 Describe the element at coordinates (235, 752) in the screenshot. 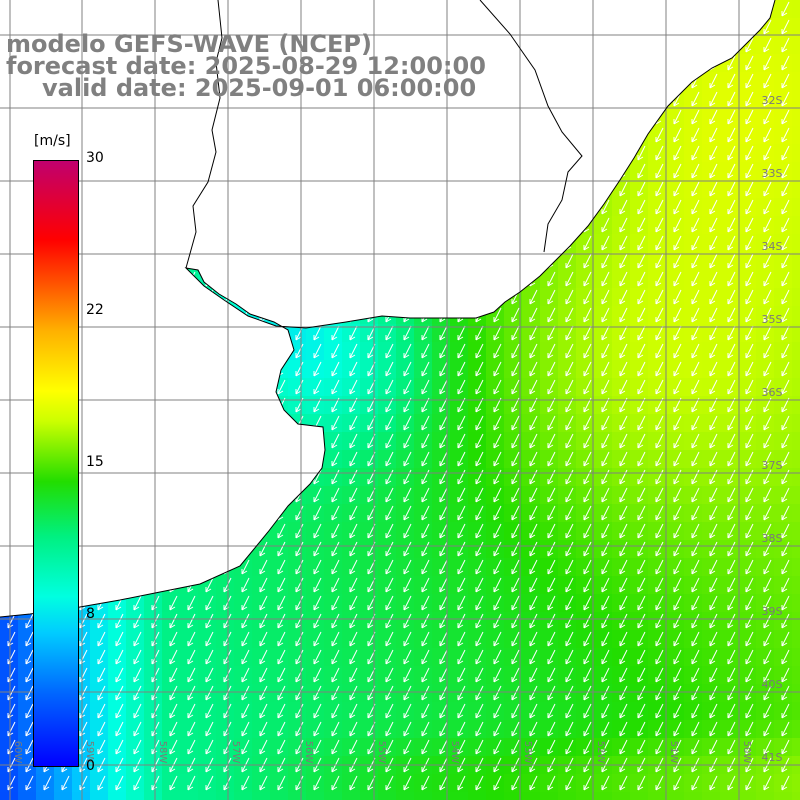

I see `longitude-label: 57W` at that location.